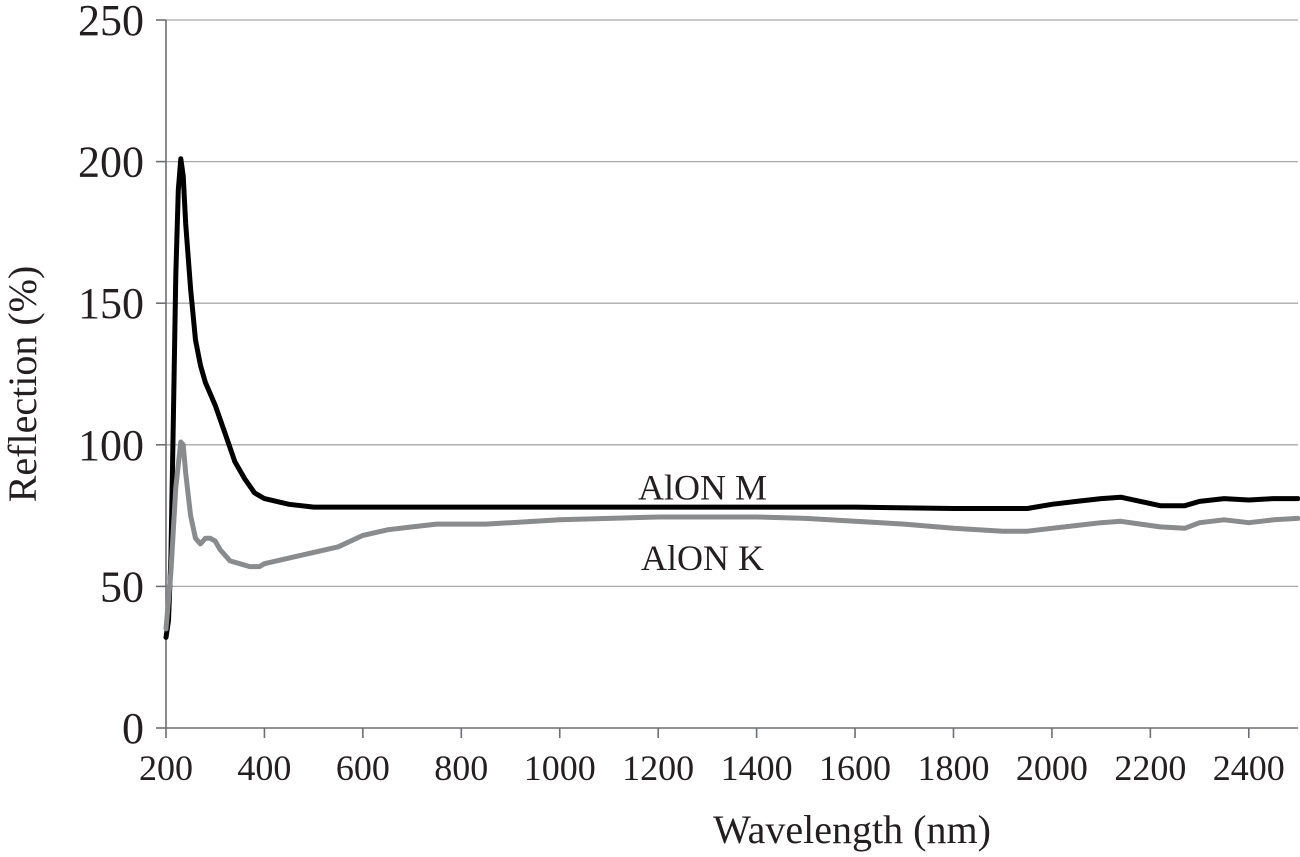  Describe the element at coordinates (166, 768) in the screenshot. I see `x-tick-label: 200` at that location.